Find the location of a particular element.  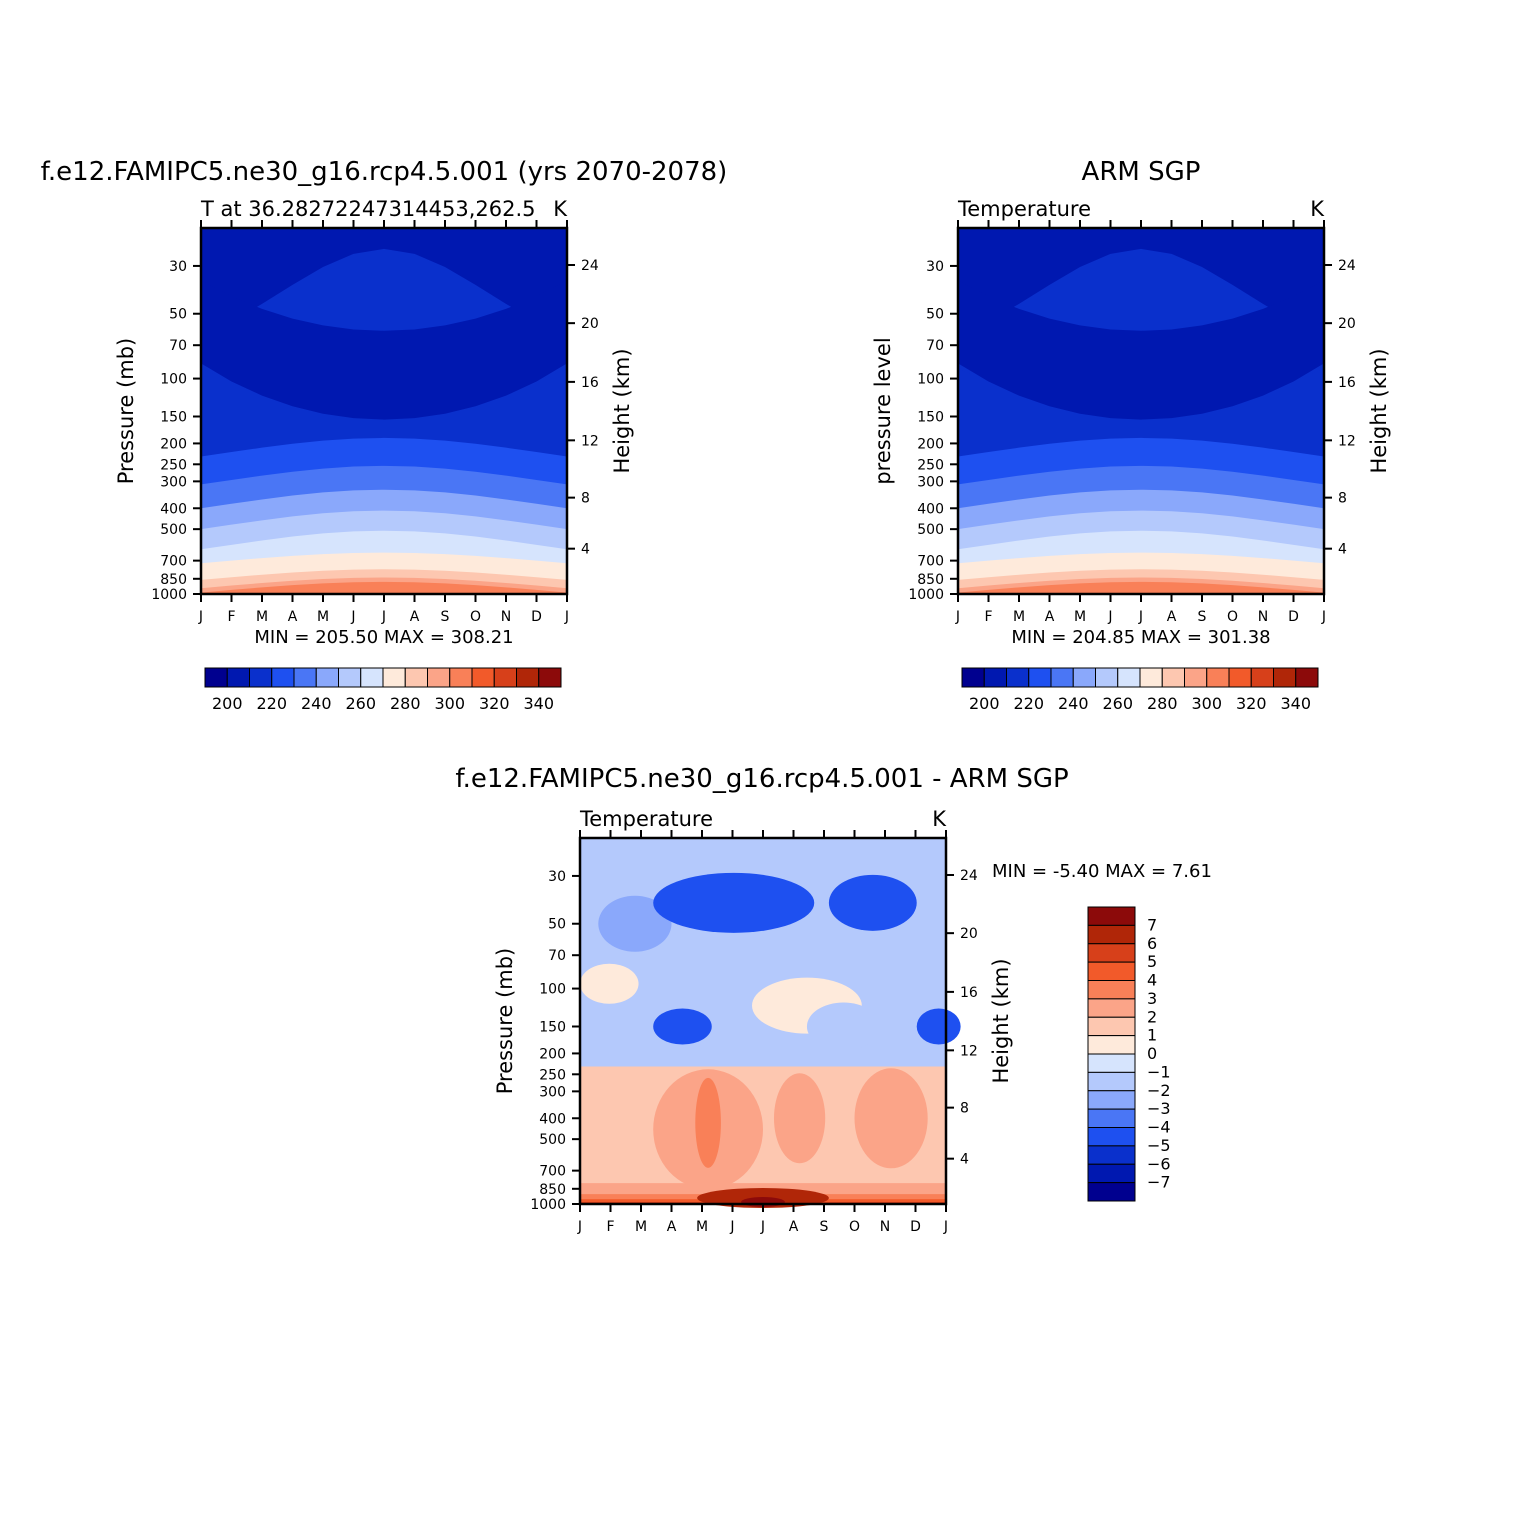

x-tick-label: D is located at coordinates (915, 1227).